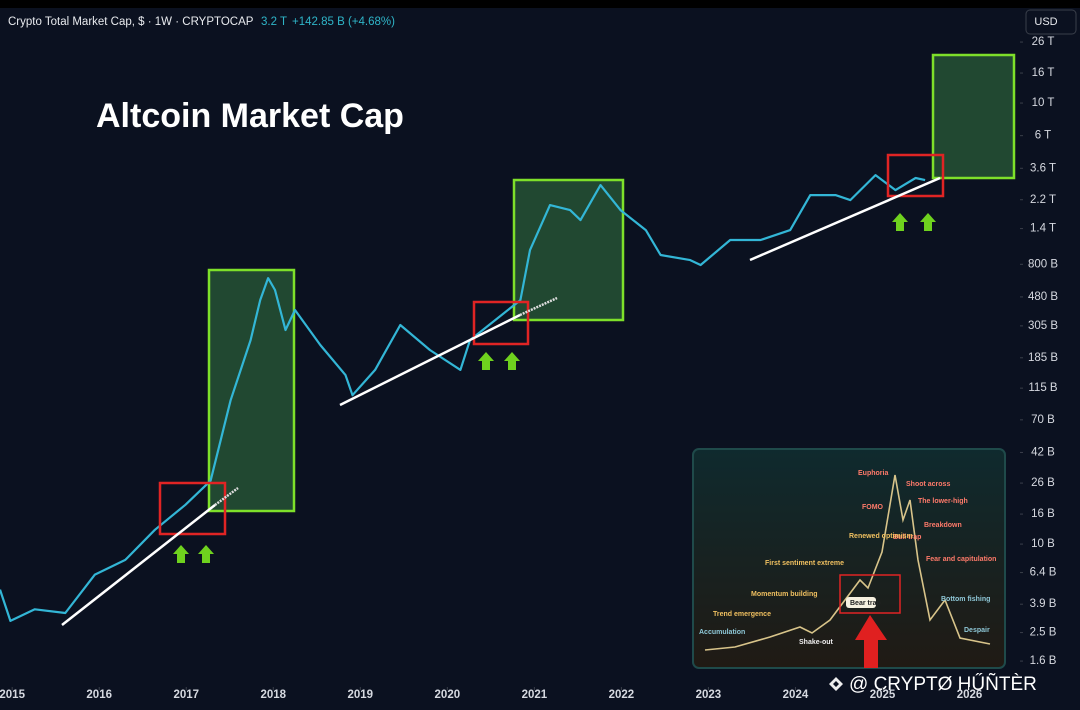 The height and width of the screenshot is (710, 1080). I want to click on y-tick-label: 16 B, so click(1043, 514).